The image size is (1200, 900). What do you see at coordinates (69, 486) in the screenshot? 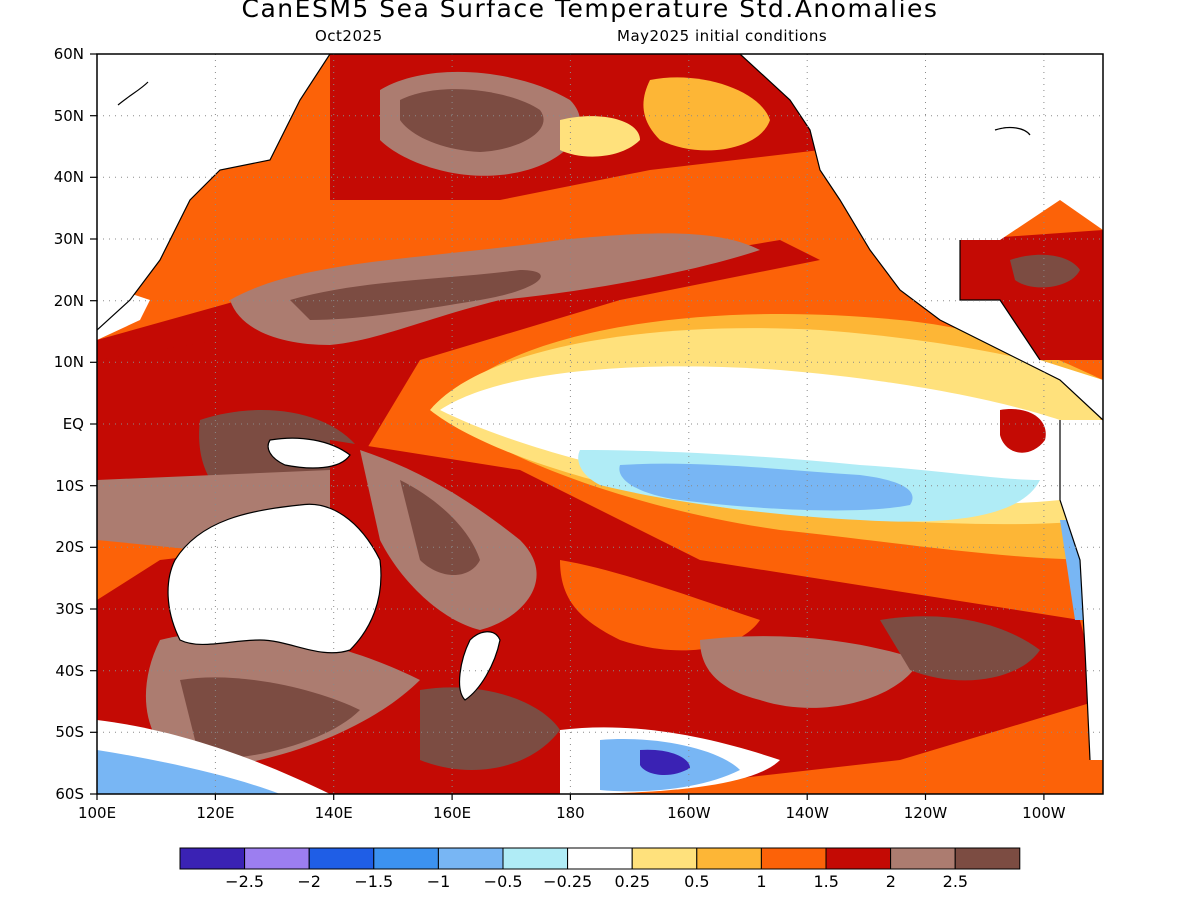
I see `lat-tick-label: 10S` at bounding box center [69, 486].